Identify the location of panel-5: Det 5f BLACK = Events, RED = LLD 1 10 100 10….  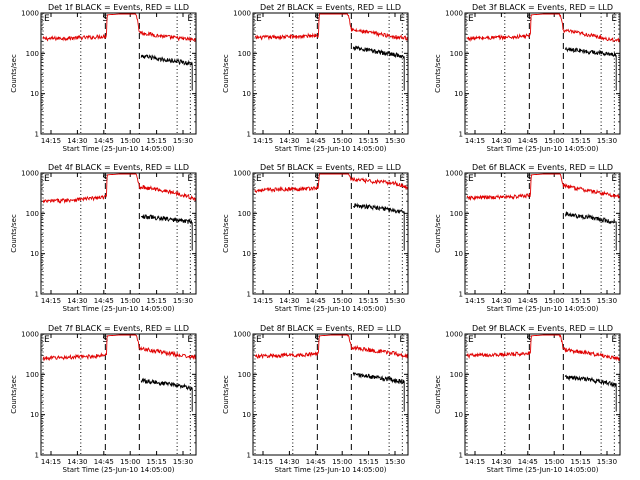
(315, 238).